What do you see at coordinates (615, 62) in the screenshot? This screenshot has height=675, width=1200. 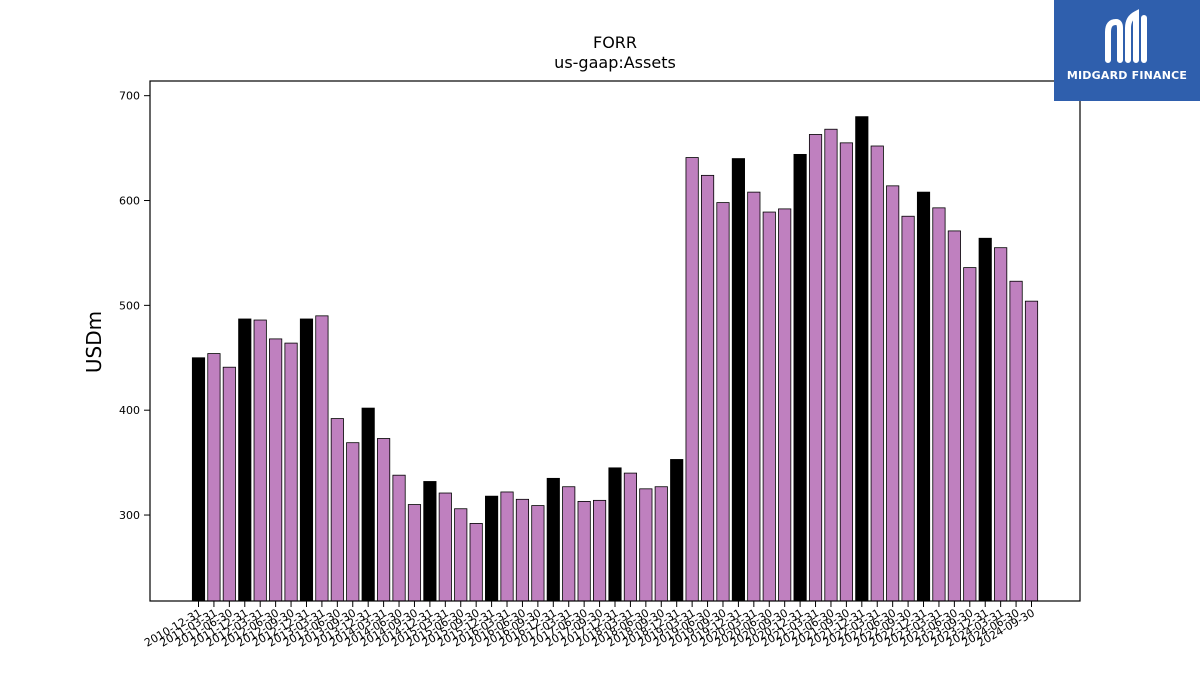 I see `chart-subtitle: us-gaap:Assets` at bounding box center [615, 62].